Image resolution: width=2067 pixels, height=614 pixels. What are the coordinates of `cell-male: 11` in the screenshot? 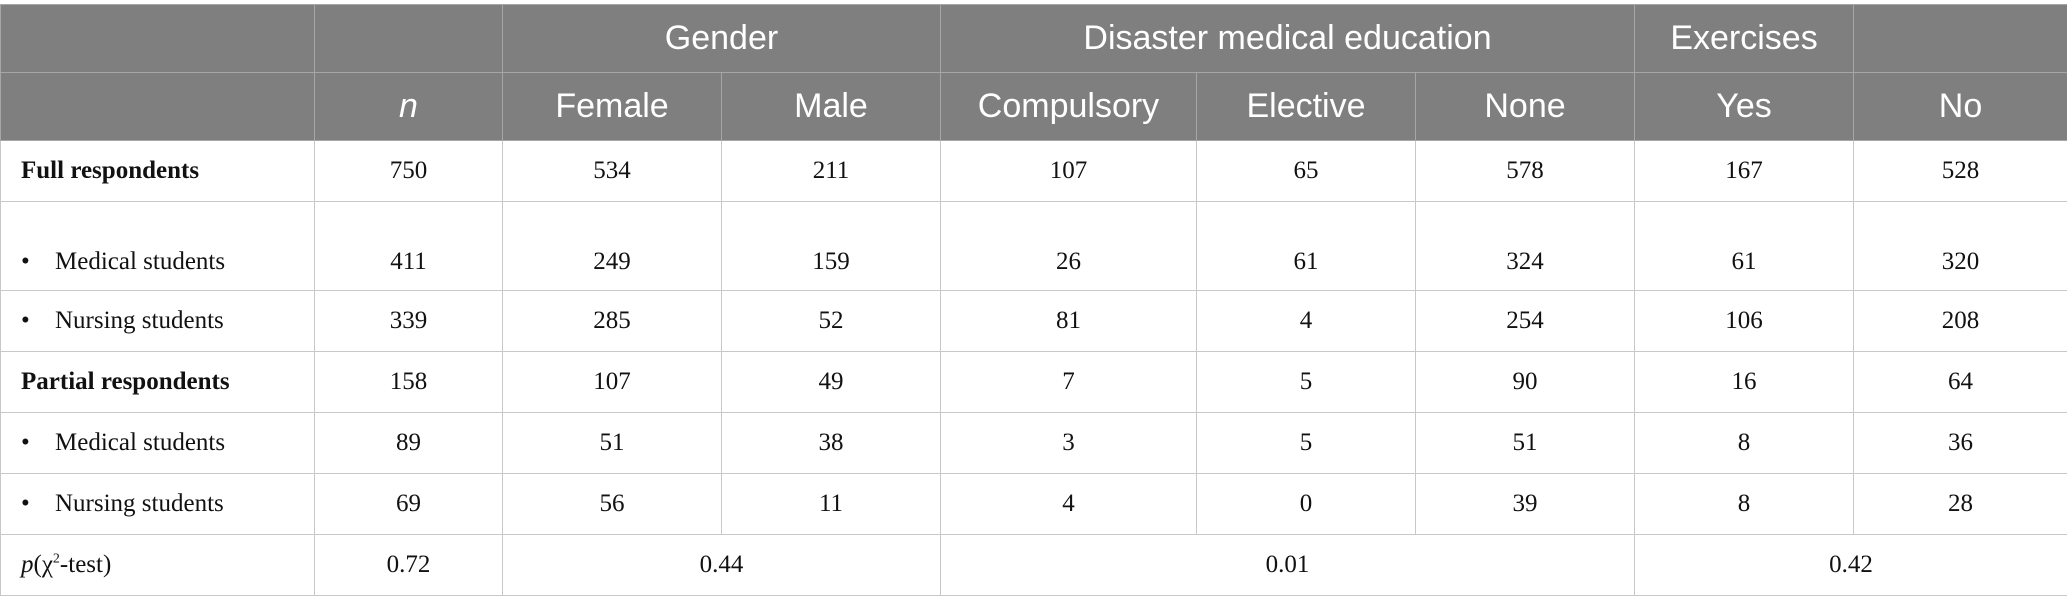 It's located at (831, 504).